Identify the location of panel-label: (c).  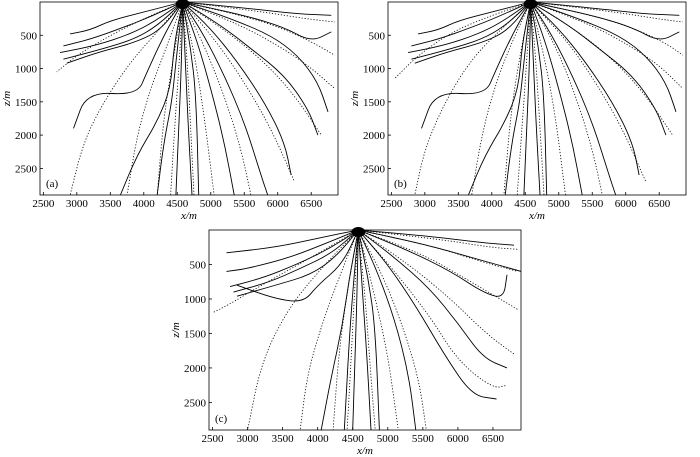
(221, 419).